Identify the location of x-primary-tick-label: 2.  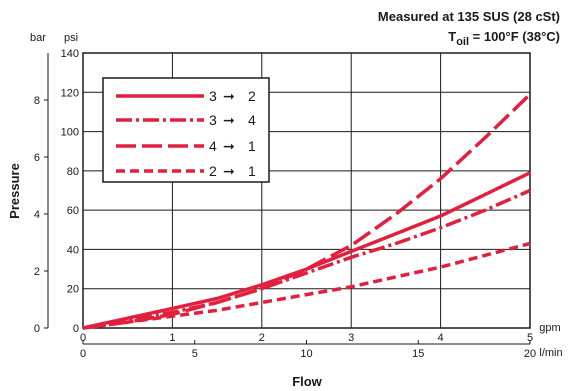
(262, 338).